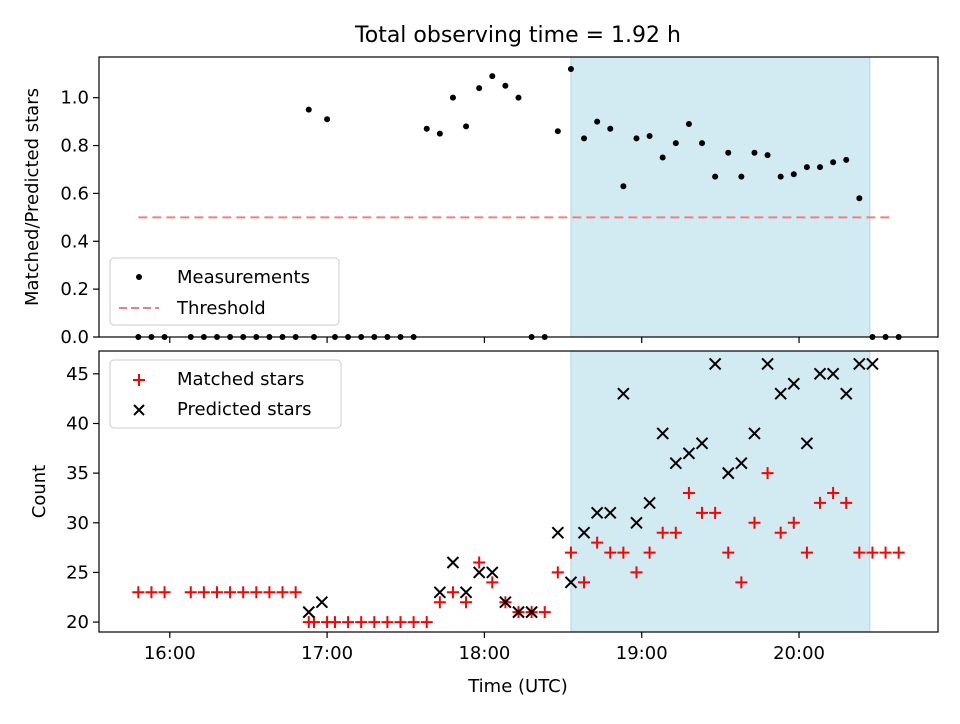 The image size is (960, 724). What do you see at coordinates (221, 308) in the screenshot?
I see `legend-label-threshold: Threshold` at bounding box center [221, 308].